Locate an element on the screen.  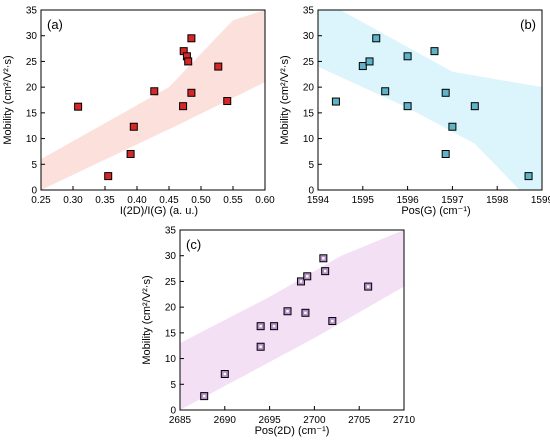
x-tick-label: 1599 is located at coordinates (540, 200).